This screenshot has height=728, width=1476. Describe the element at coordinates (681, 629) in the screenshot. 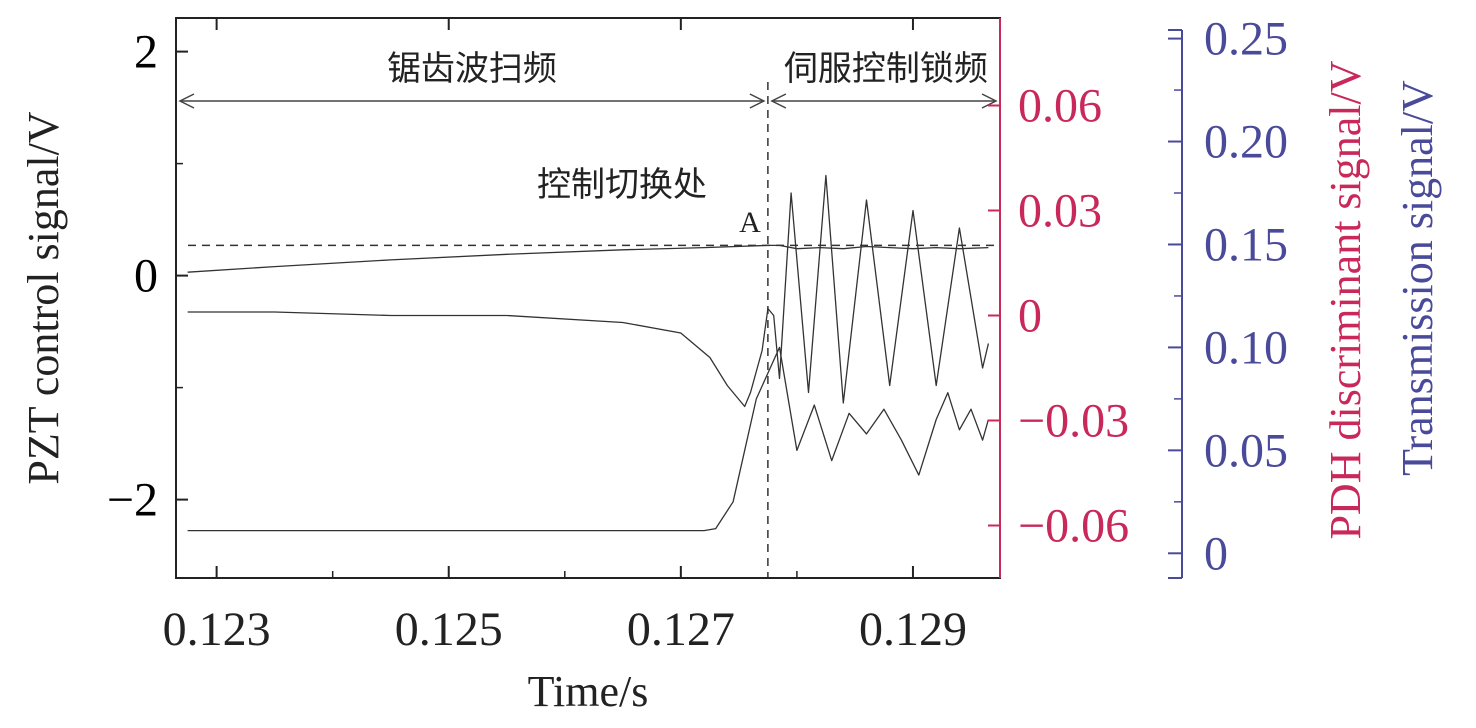

I see `x-tick-label: 0.127` at that location.